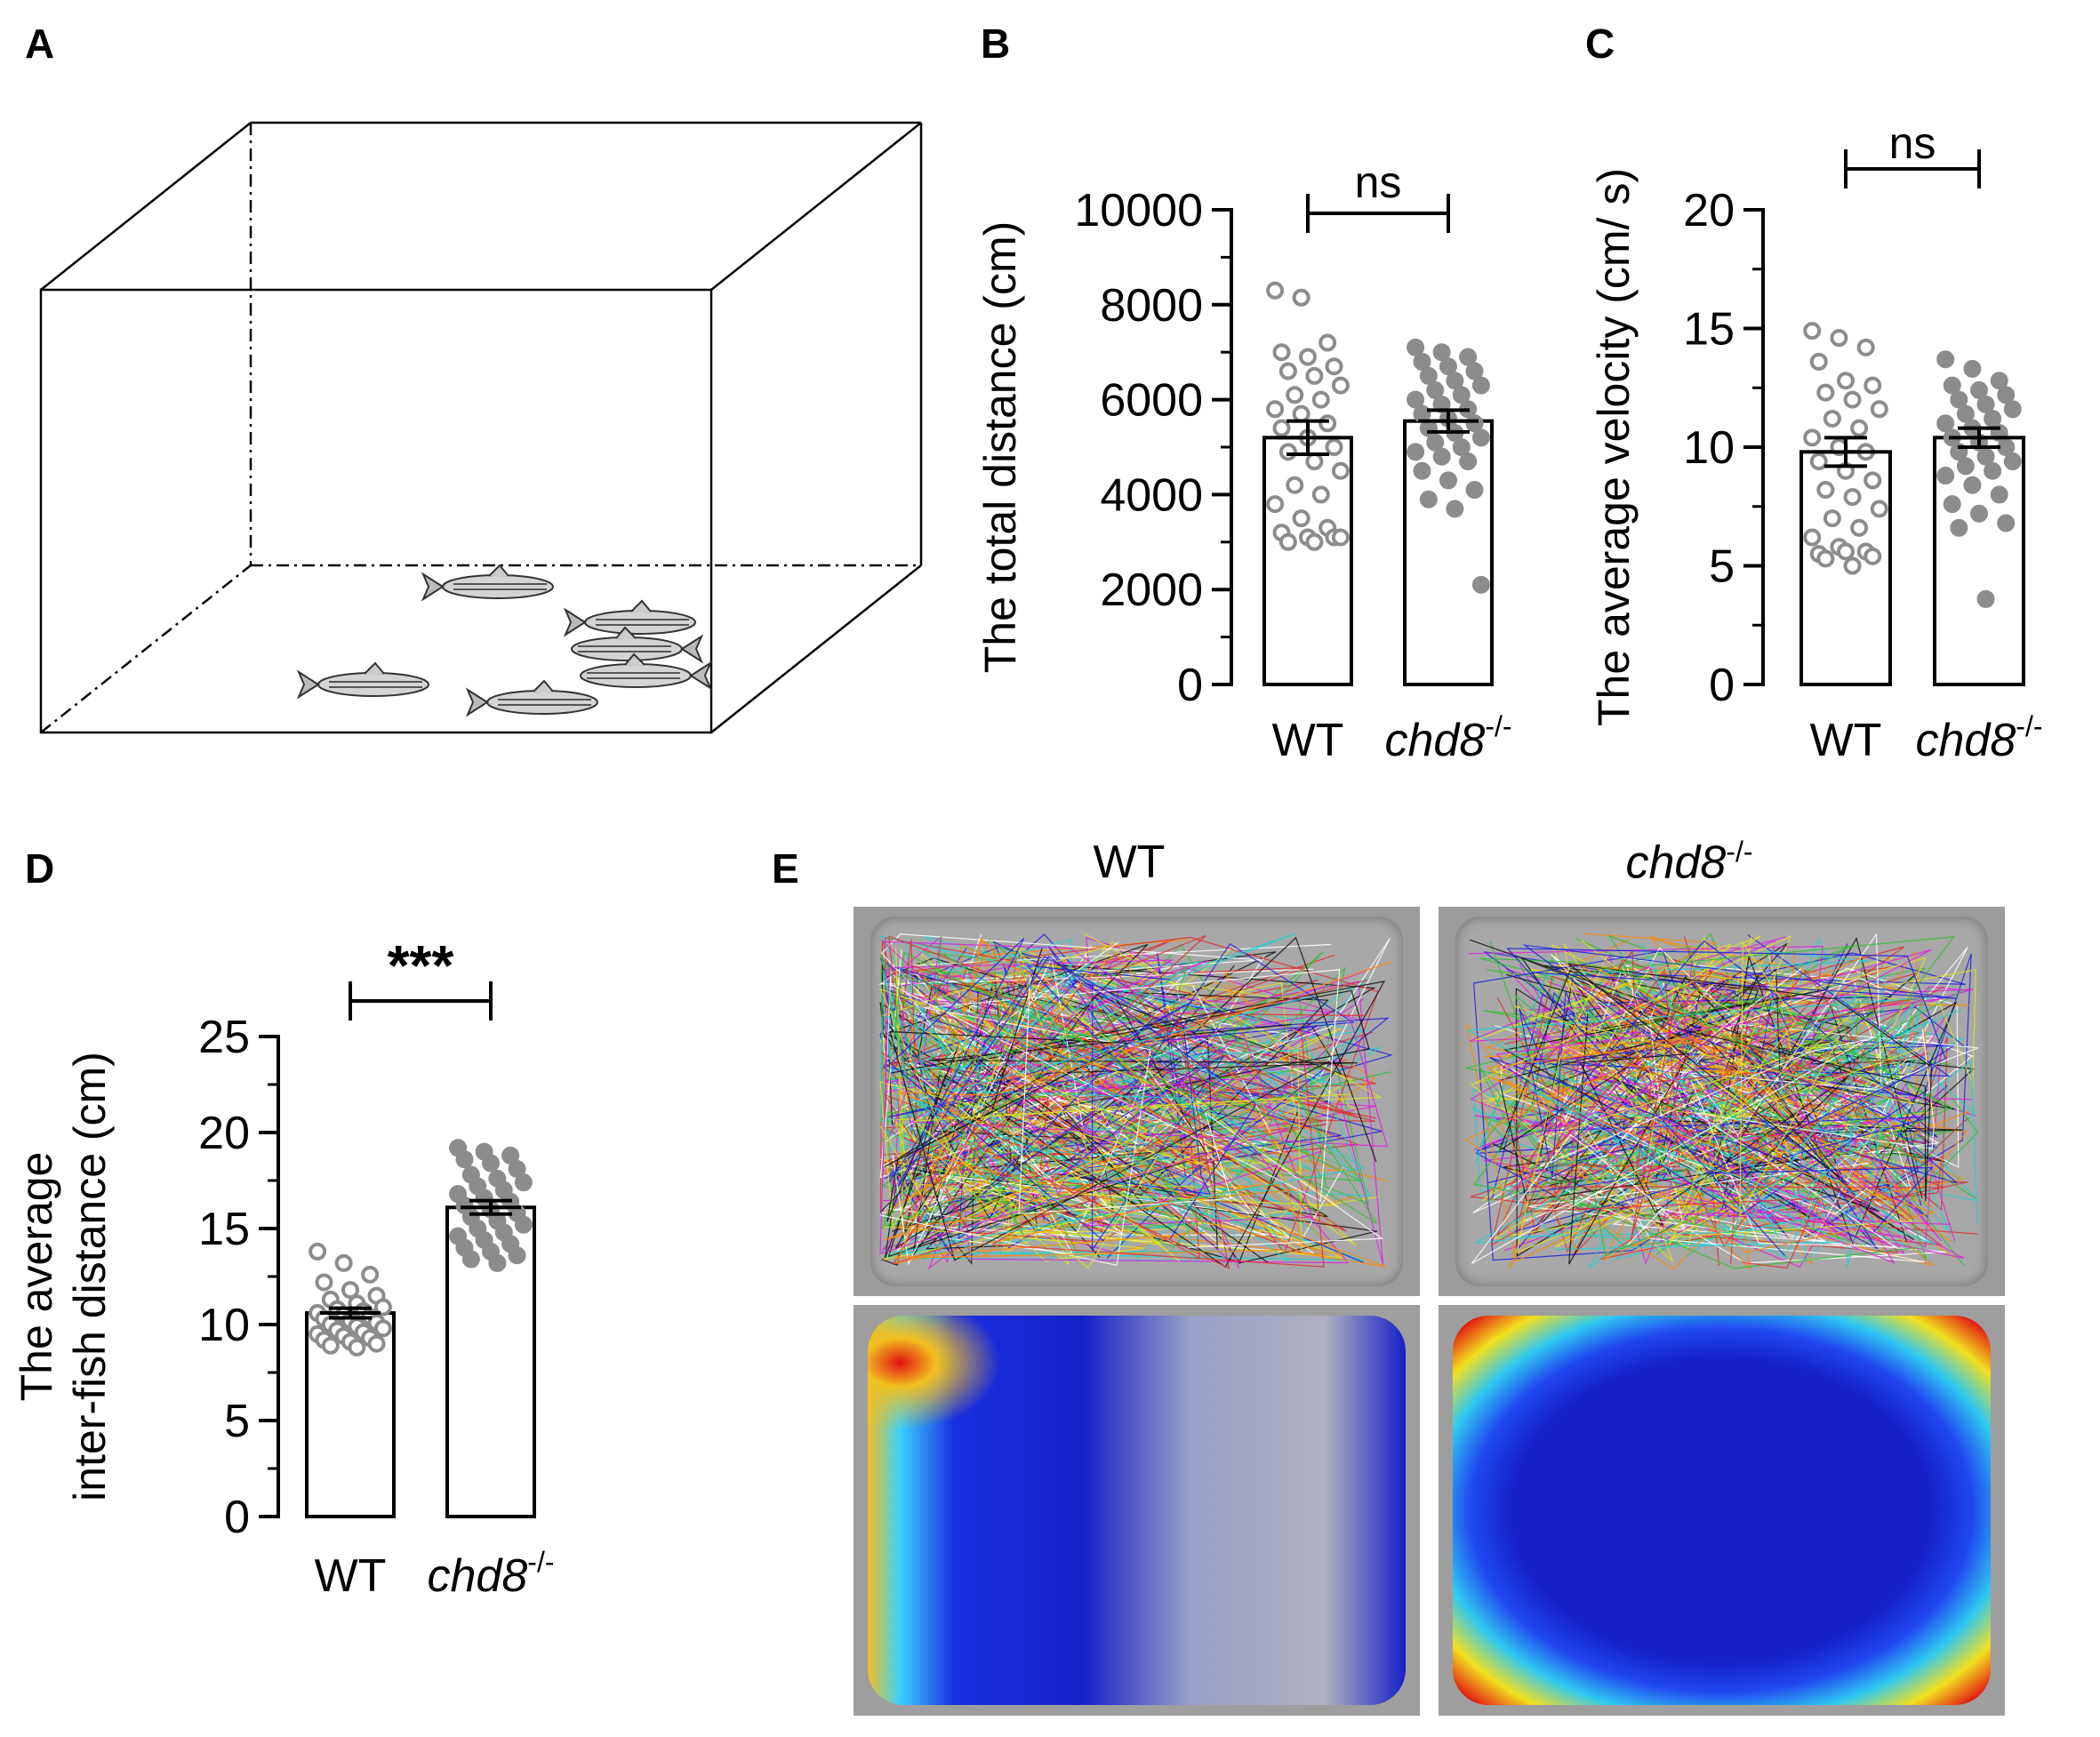 This screenshot has width=2100, height=1737. I want to click on chart-d-category-sup: -/-, so click(540, 1562).